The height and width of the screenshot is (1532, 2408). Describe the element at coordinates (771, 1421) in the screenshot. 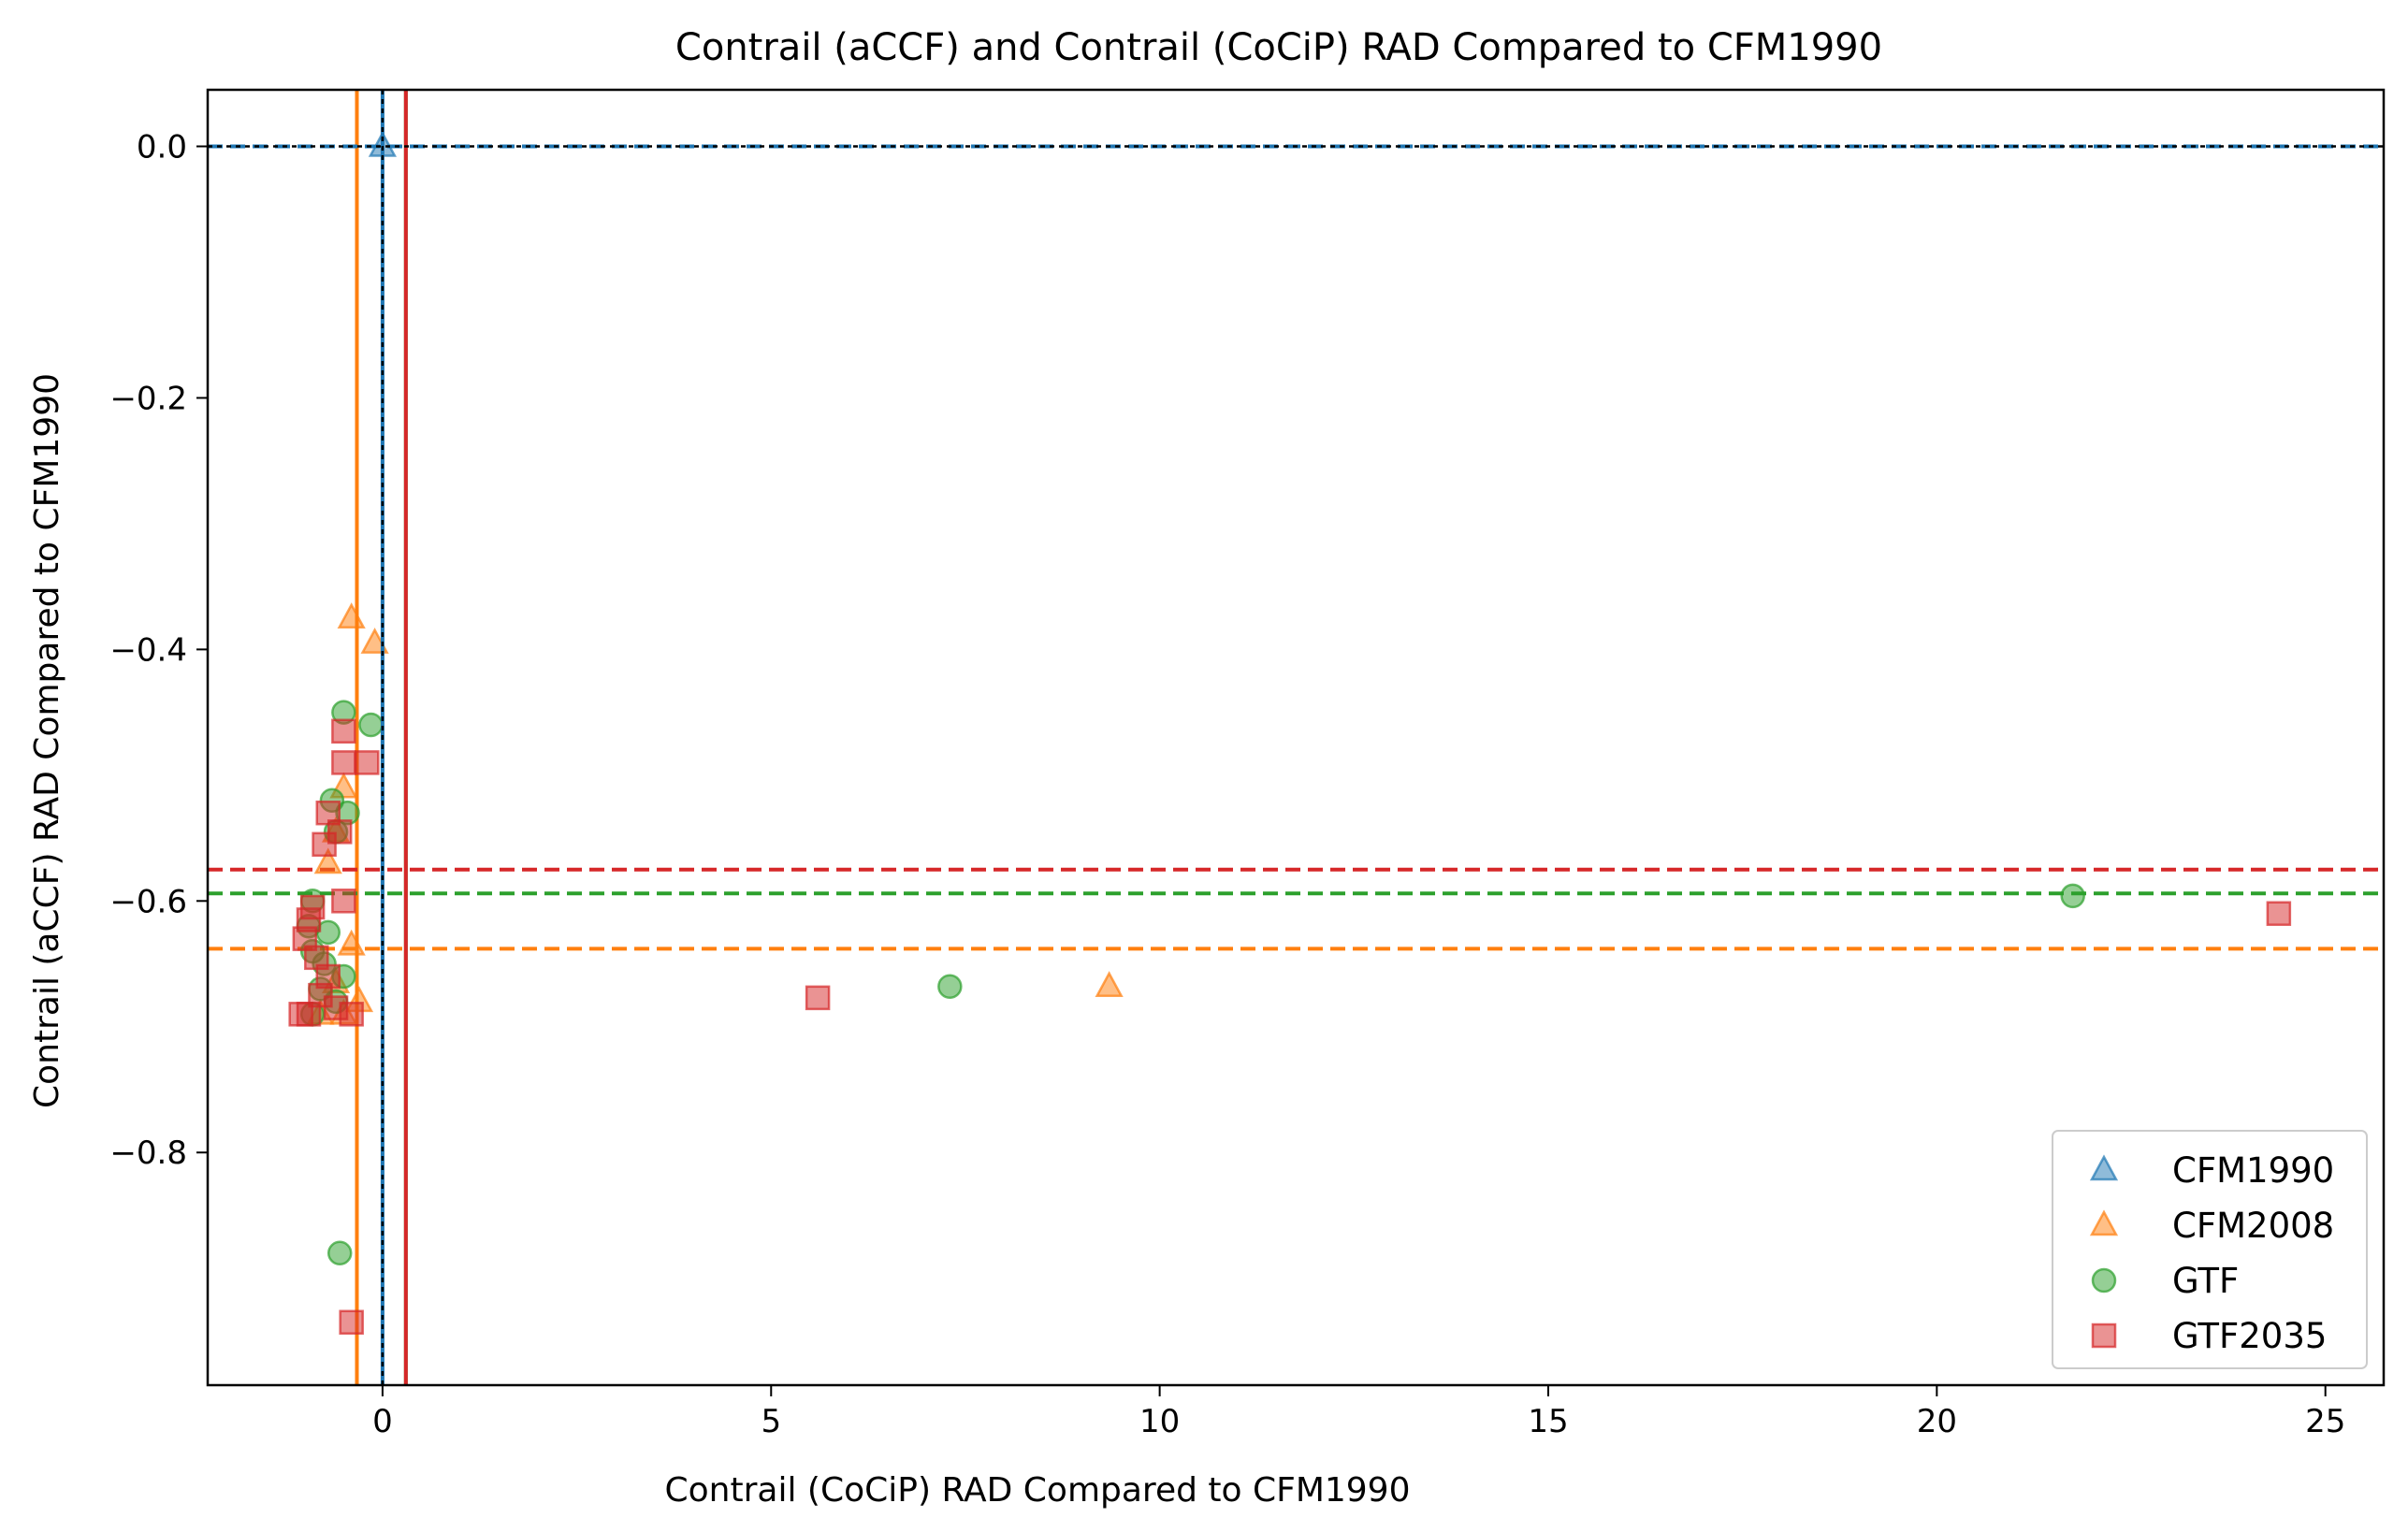

I see `x-tick-label: 5` at that location.